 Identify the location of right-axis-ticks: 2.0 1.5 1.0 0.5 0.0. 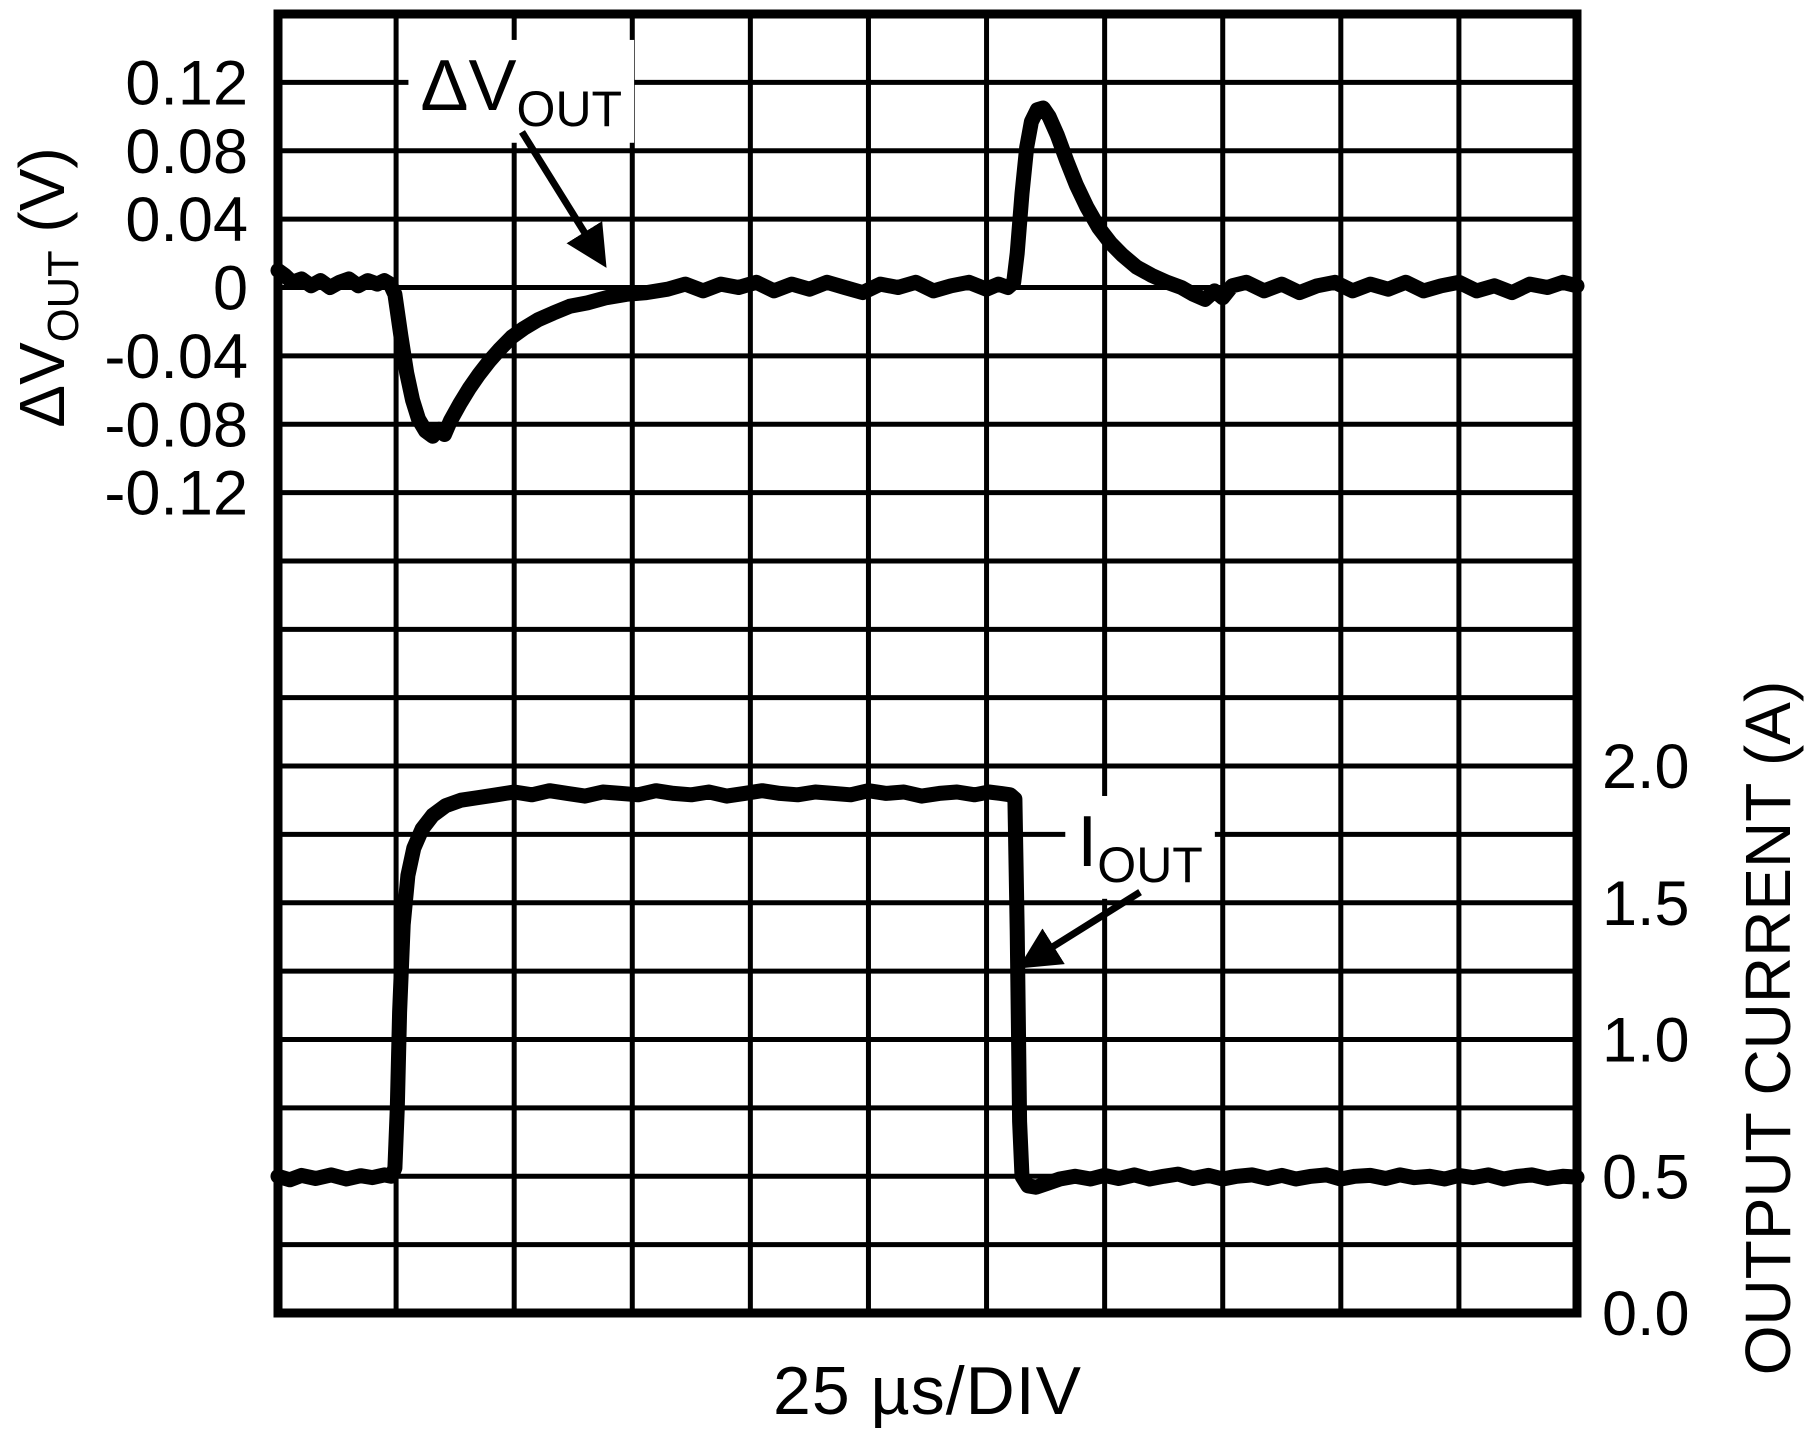
(1646, 1040).